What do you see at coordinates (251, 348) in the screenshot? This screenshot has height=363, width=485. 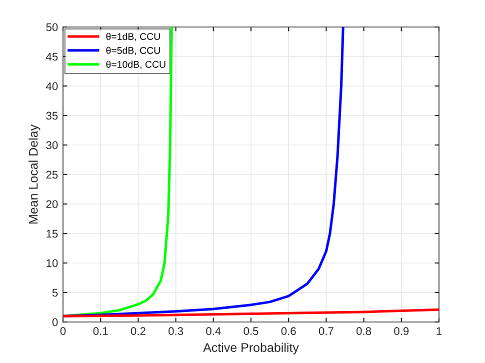 I see `x-axis-title: Active Probability` at bounding box center [251, 348].